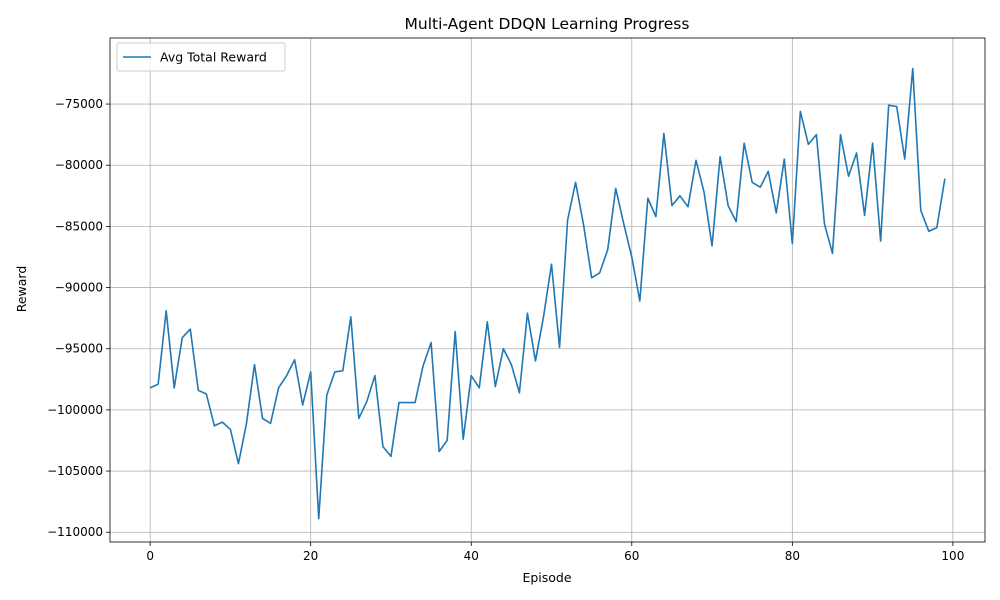  What do you see at coordinates (79, 165) in the screenshot?
I see `y-tick-label: −80000` at bounding box center [79, 165].